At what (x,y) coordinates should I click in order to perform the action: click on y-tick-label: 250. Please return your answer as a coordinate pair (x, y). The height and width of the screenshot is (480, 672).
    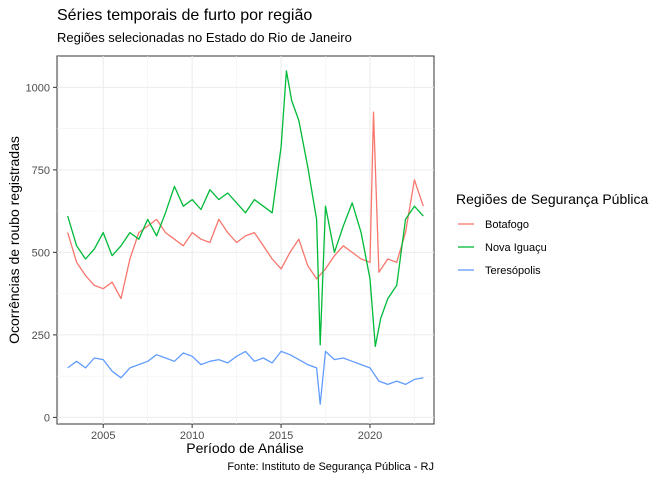
    Looking at the image, I should click on (41, 336).